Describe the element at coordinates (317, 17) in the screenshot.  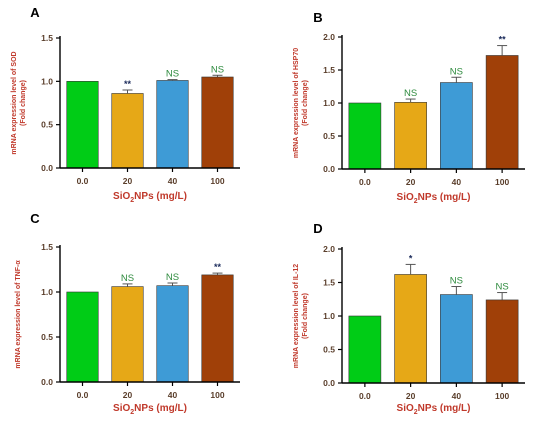
I see `panel-letter: B` at that location.